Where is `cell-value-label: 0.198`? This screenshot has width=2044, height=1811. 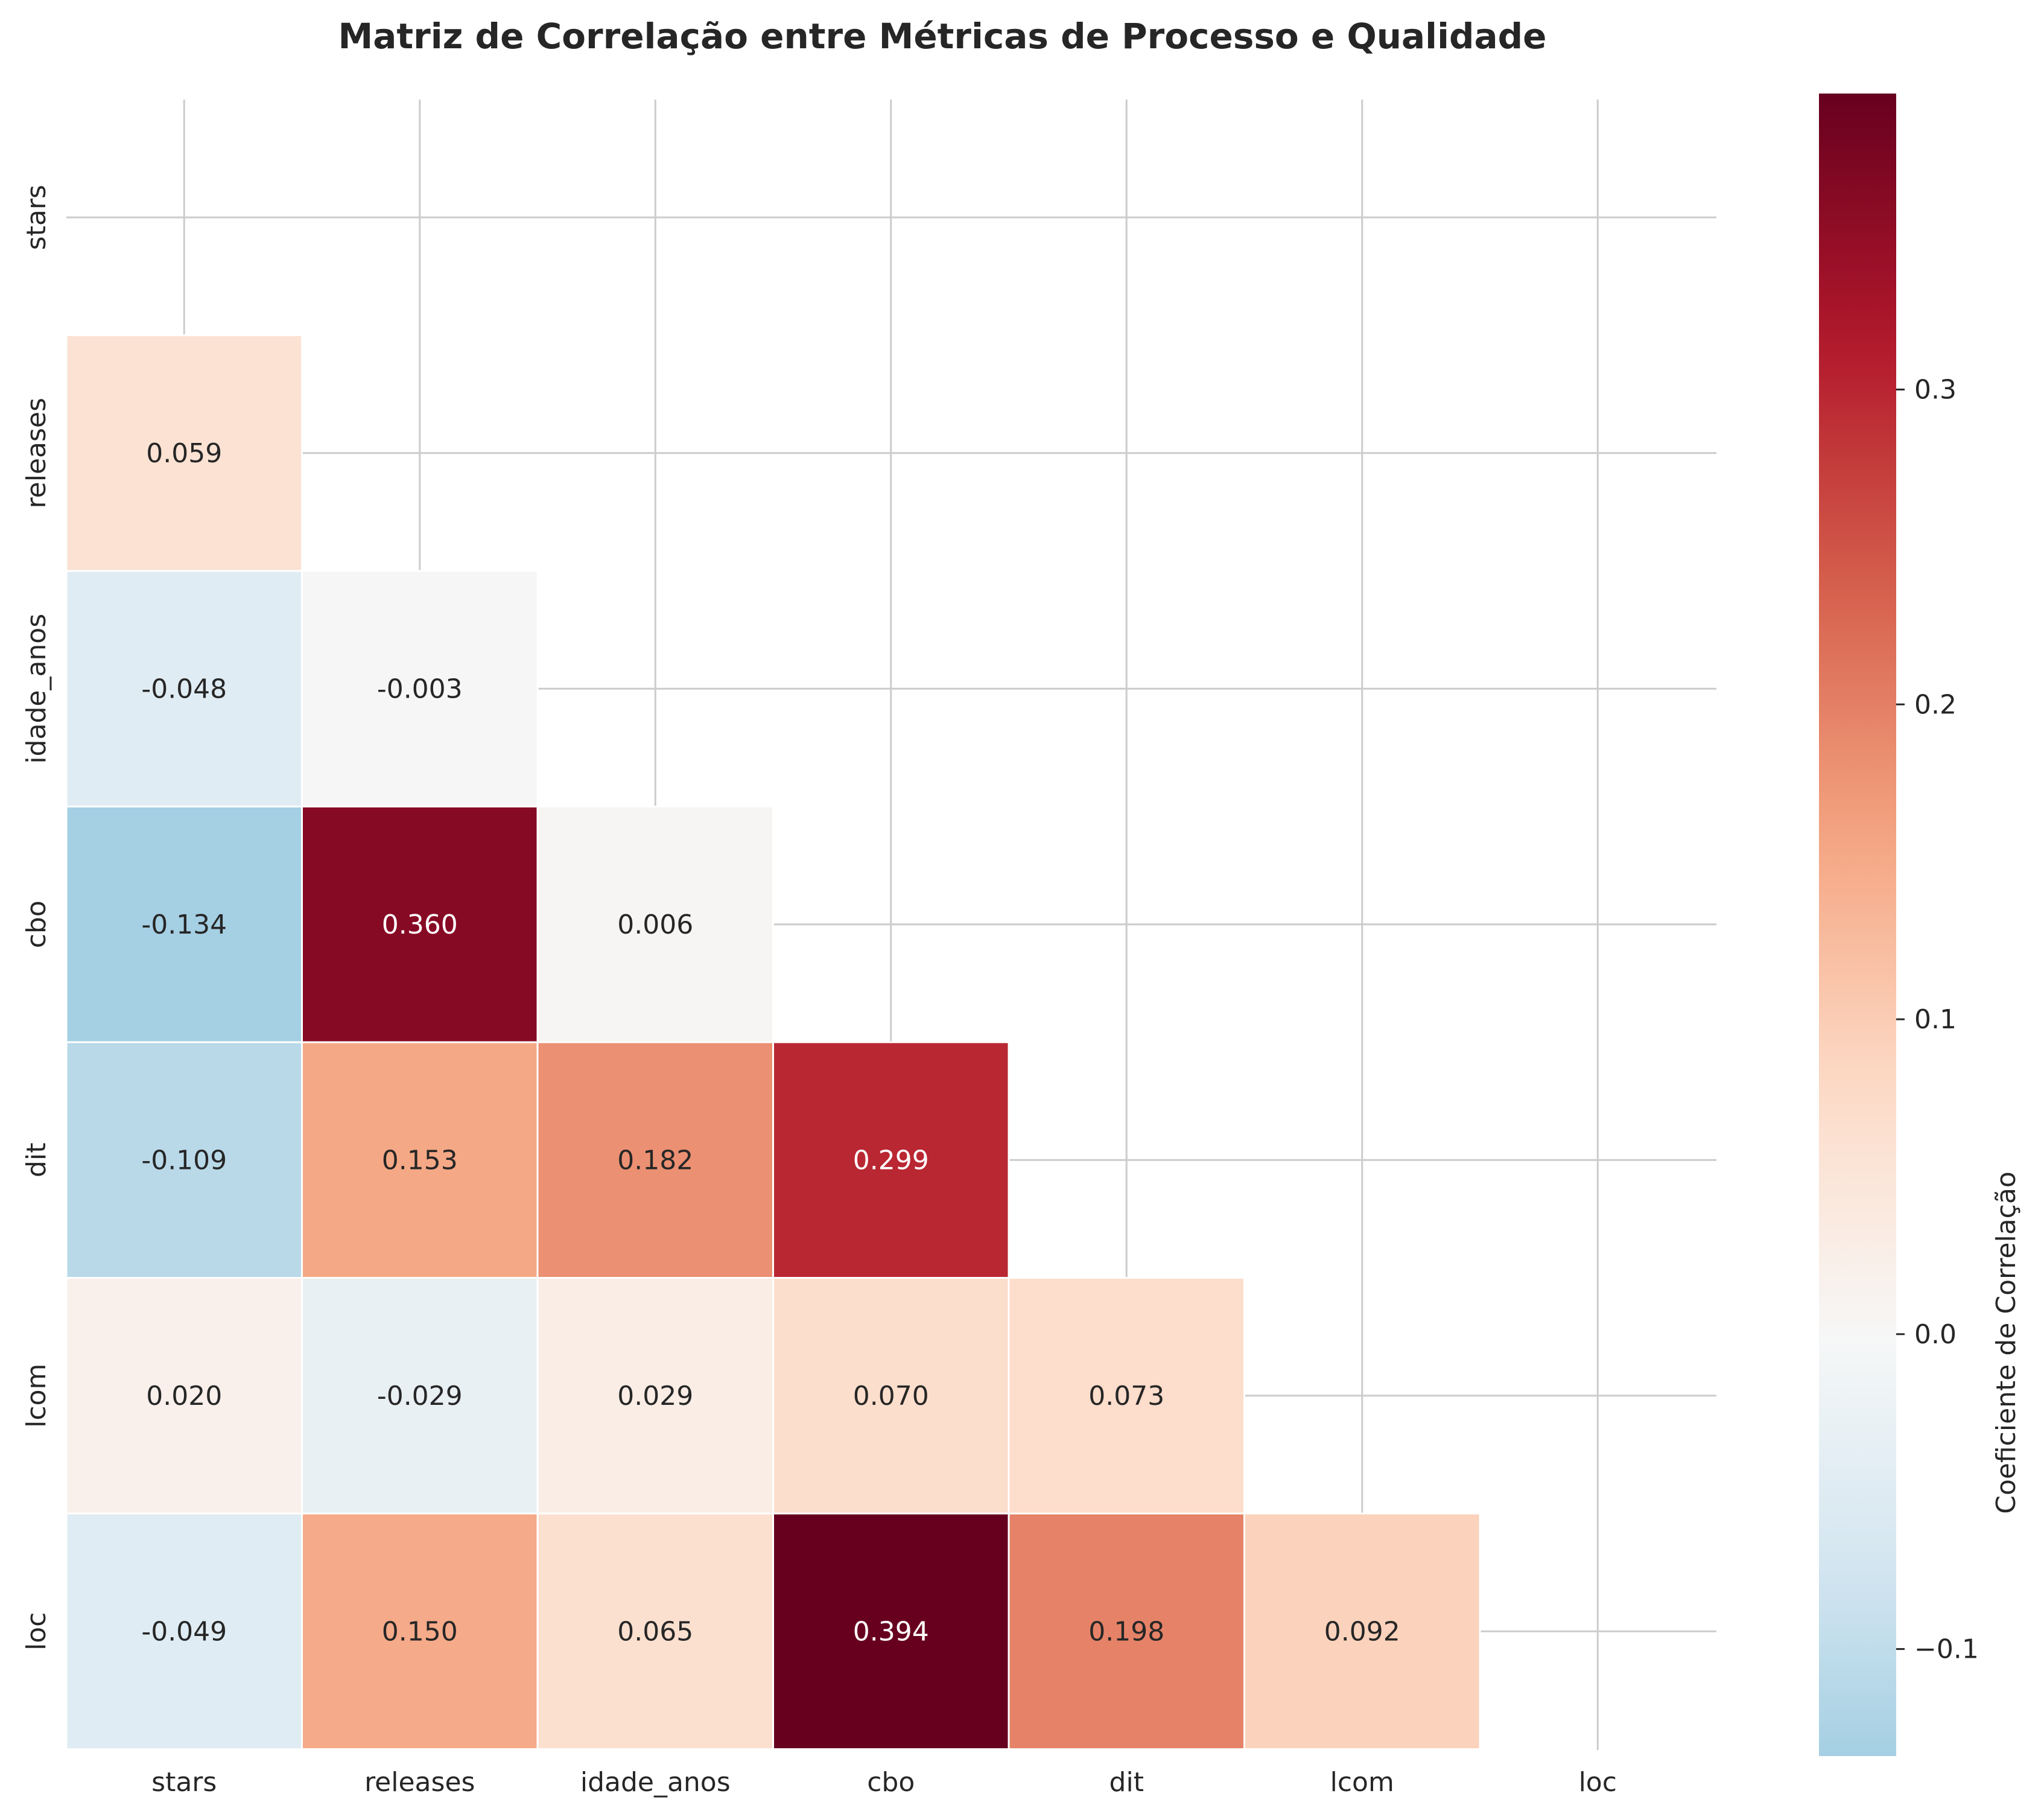
cell-value-label: 0.198 is located at coordinates (1126, 1631).